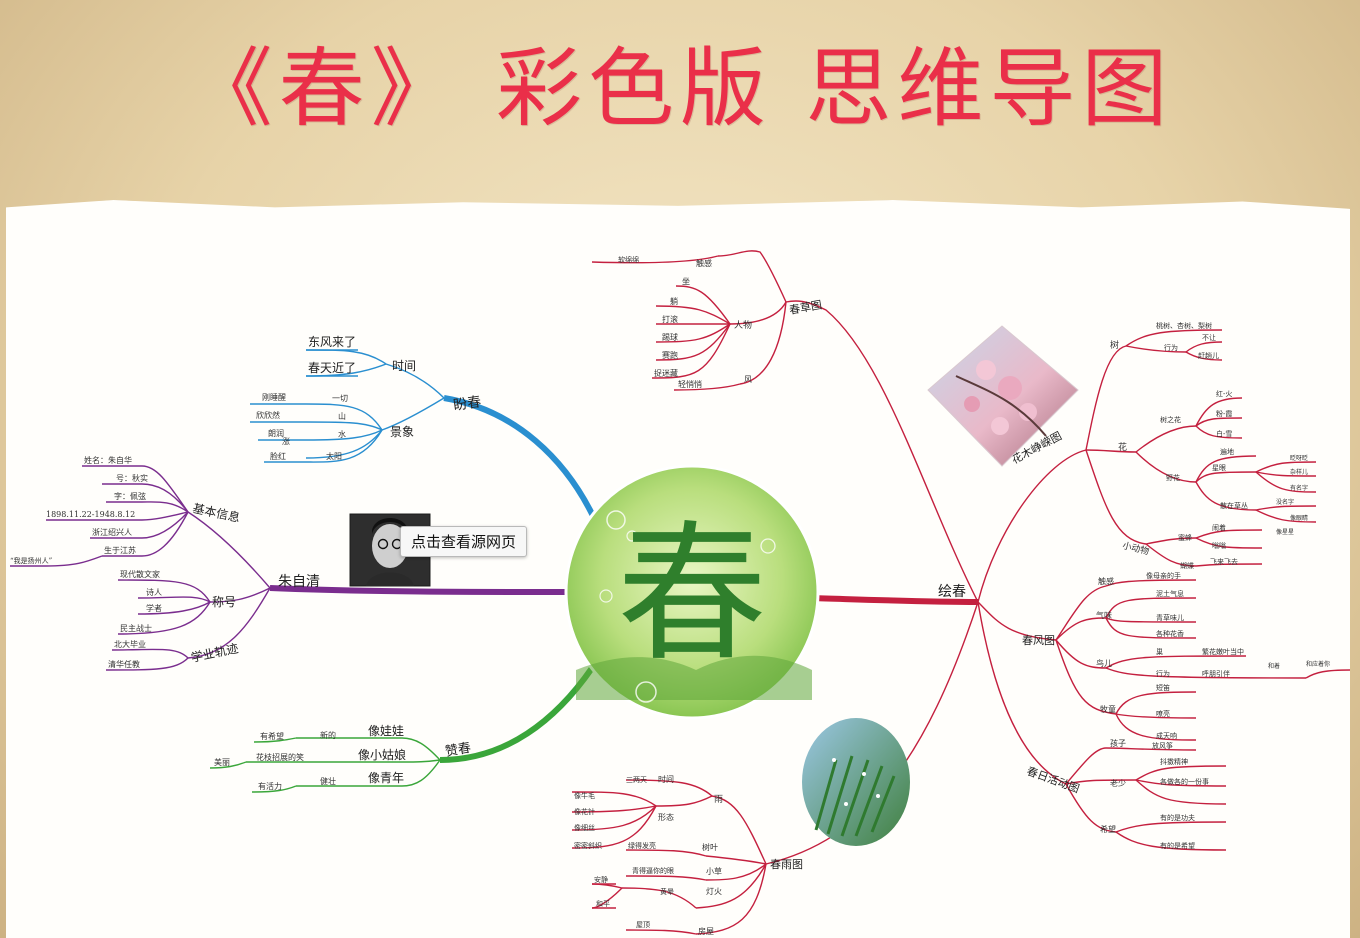 This screenshot has height=938, width=1360. What do you see at coordinates (1108, 829) in the screenshot?
I see `activity-item: 希望` at bounding box center [1108, 829].